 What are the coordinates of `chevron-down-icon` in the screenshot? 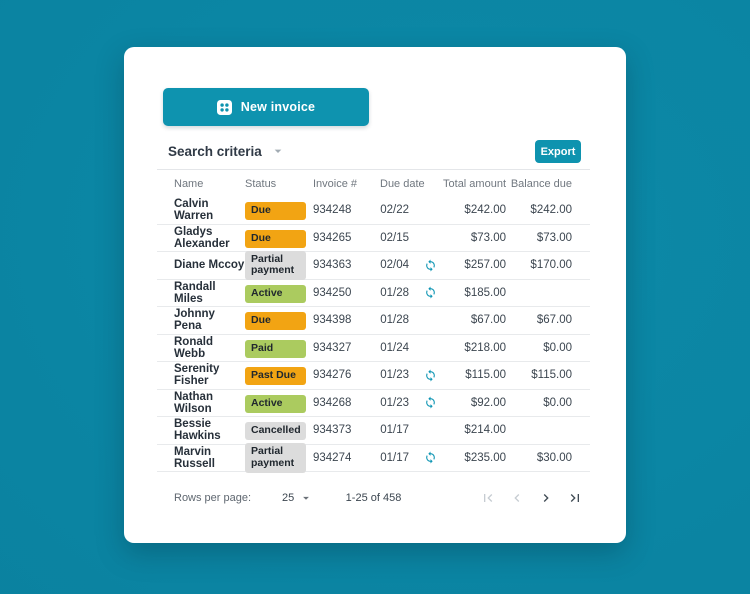 It's located at (278, 151).